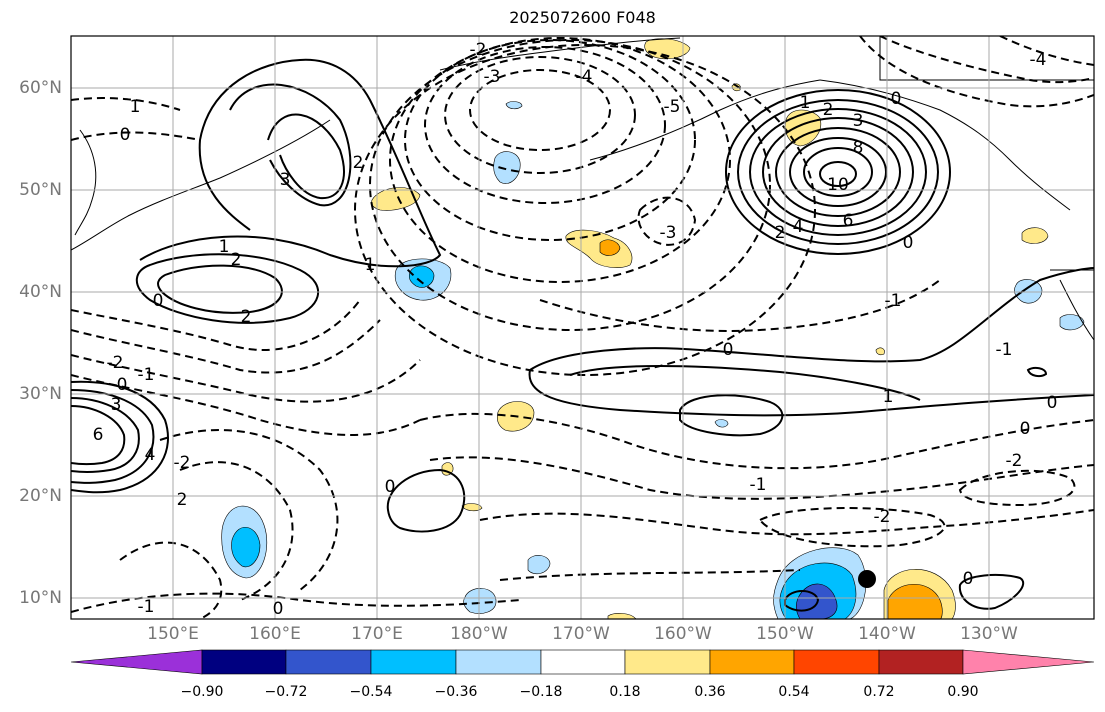  I want to click on colorbar-label: 0.54, so click(794, 692).